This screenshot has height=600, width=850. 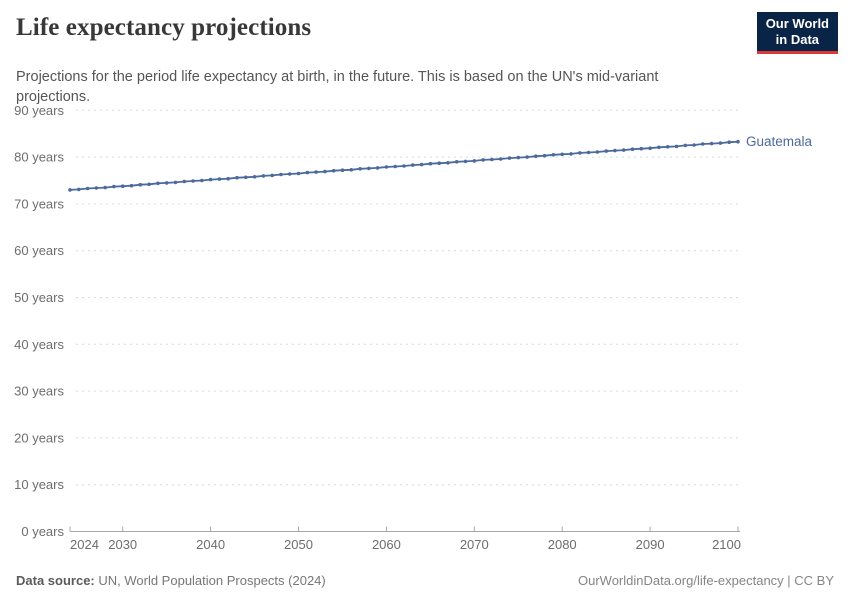 I want to click on x-axis-tick-label: 2070, so click(x=474, y=544).